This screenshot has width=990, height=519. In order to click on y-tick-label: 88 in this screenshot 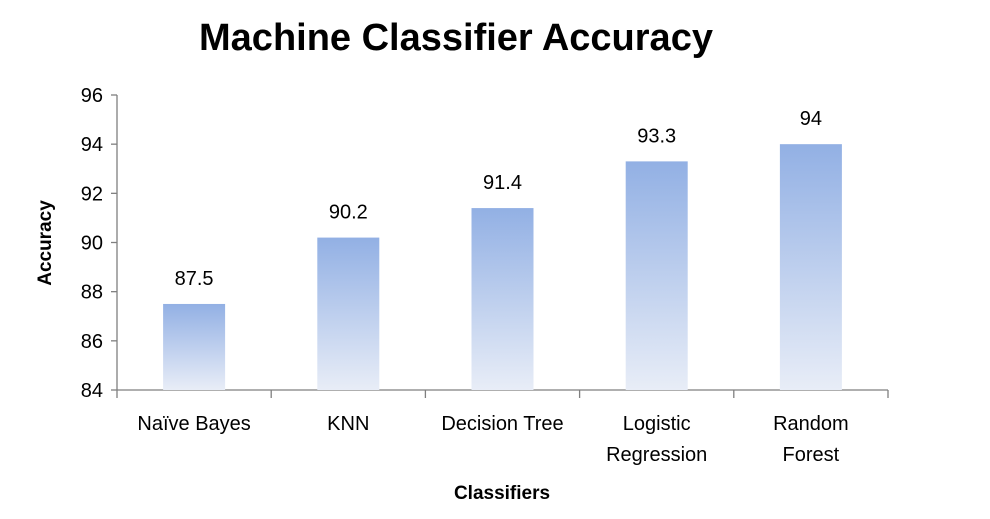, I will do `click(92, 293)`.